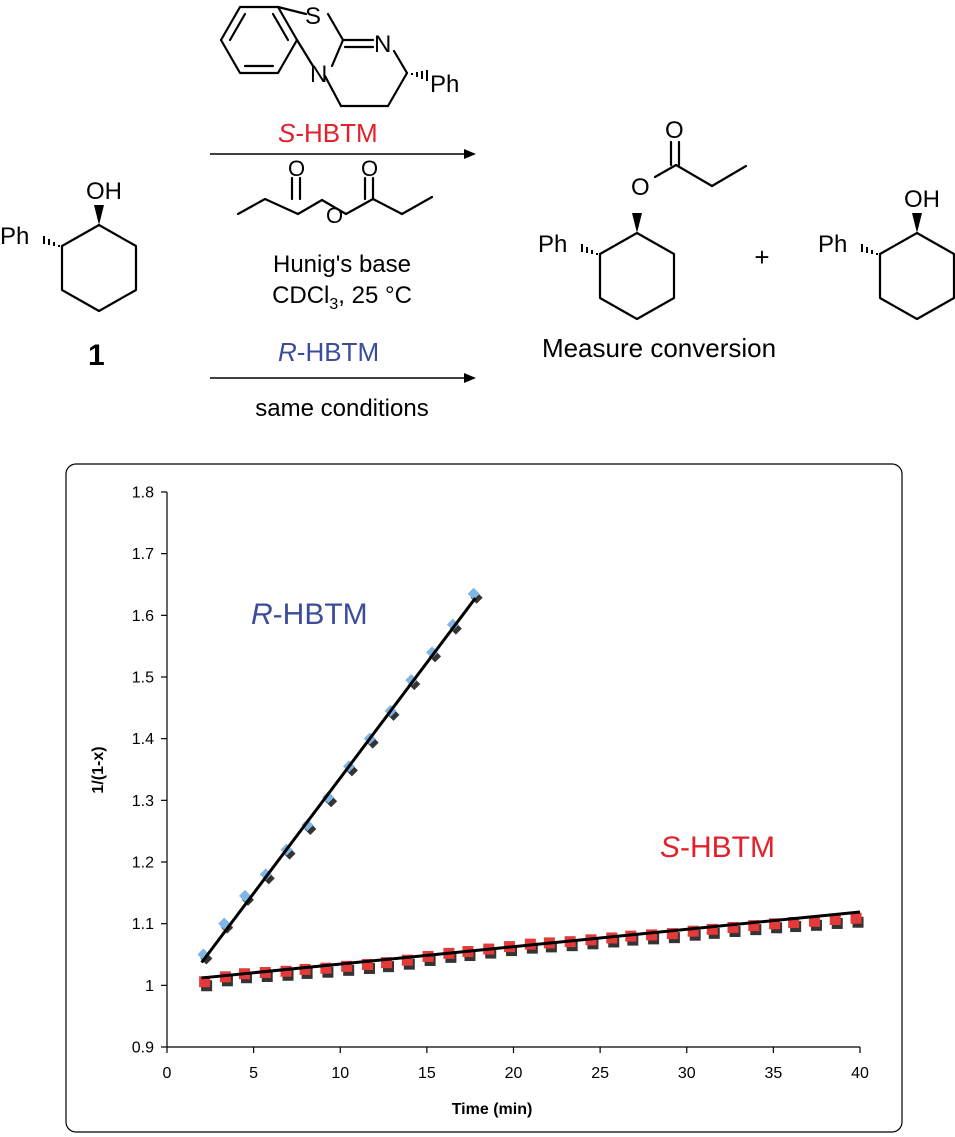 Image resolution: width=955 pixels, height=1137 pixels. Describe the element at coordinates (69, 275) in the screenshot. I see `reactant-structure: OH Ph 1` at that location.